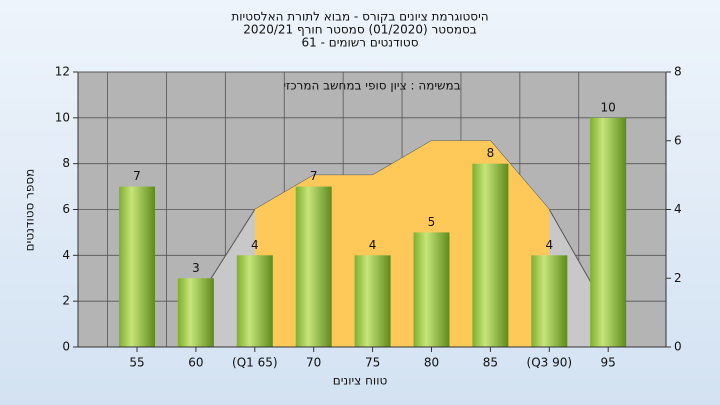  What do you see at coordinates (62, 72) in the screenshot?
I see `y-tick-label: 12` at bounding box center [62, 72].